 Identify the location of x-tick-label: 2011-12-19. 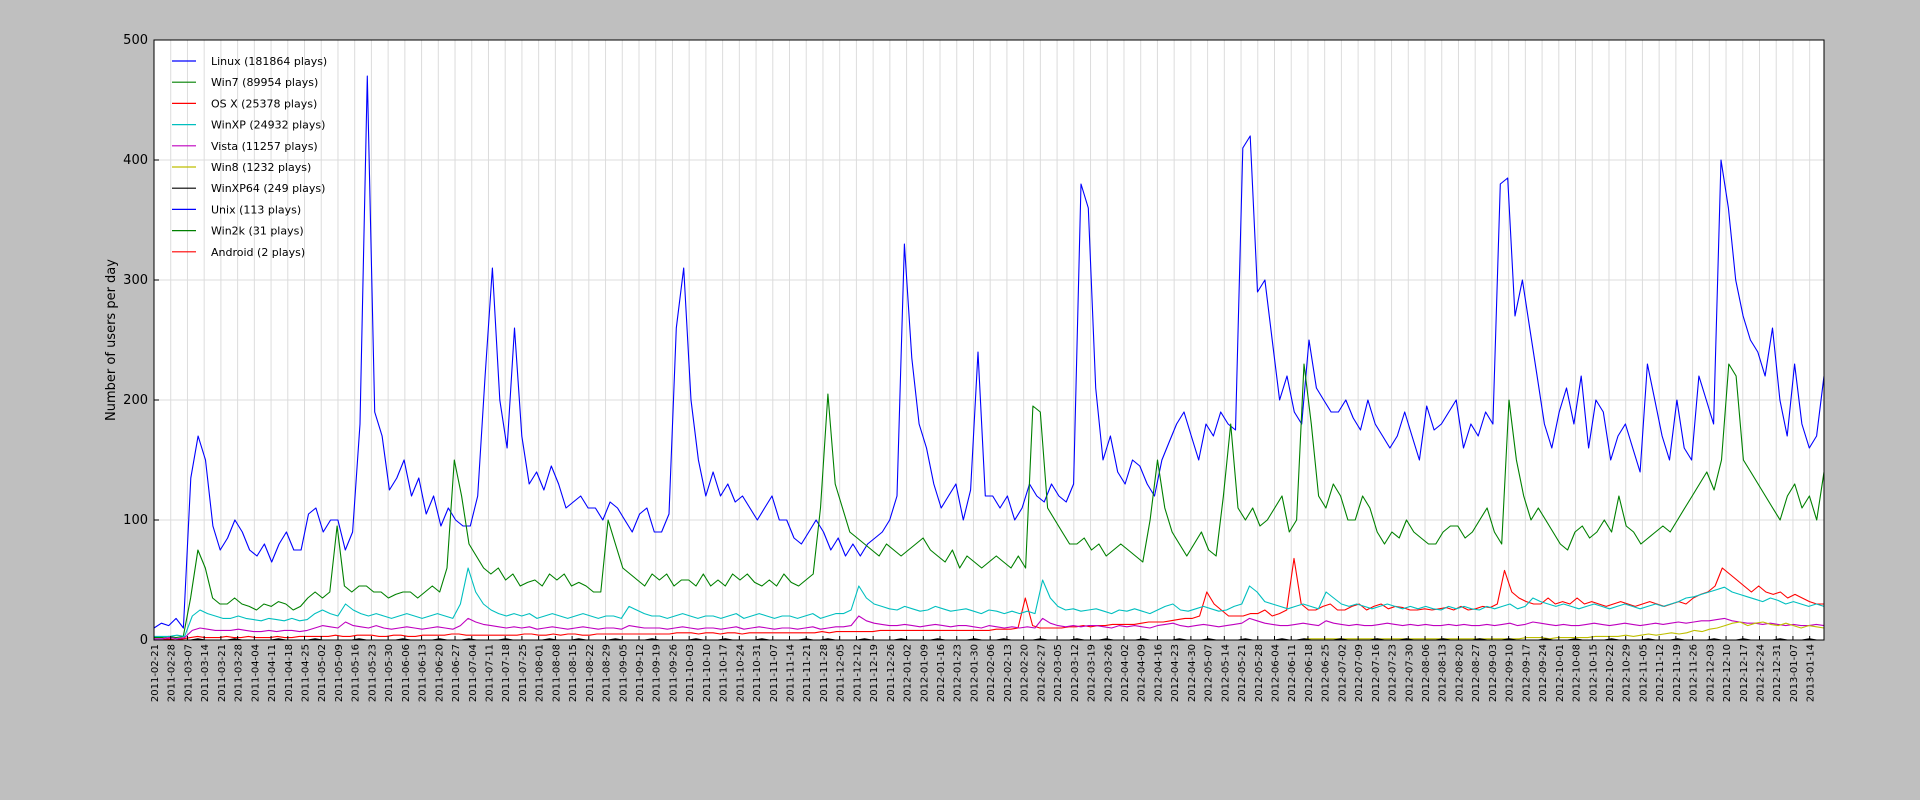
(874, 673).